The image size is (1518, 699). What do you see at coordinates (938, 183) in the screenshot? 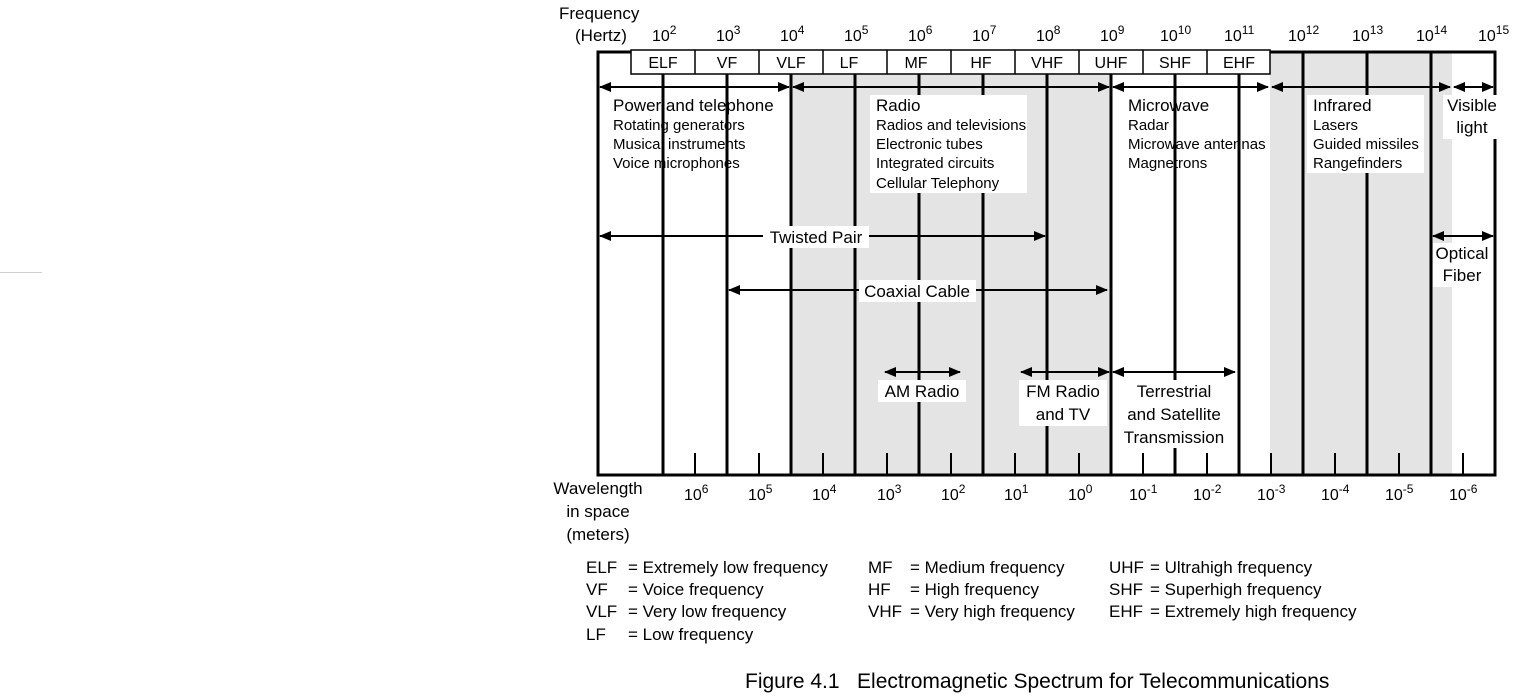
I see `svg-text: Cellular Telephony` at bounding box center [938, 183].